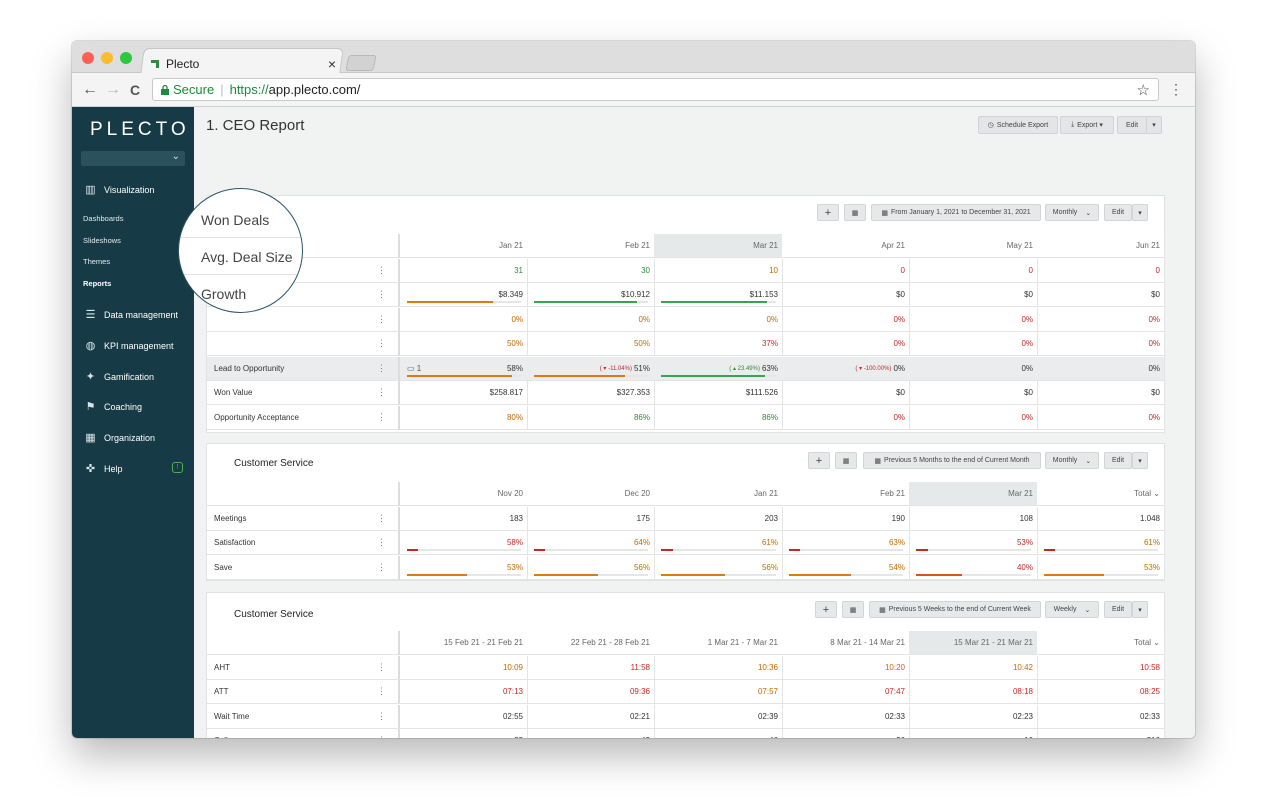 Image resolution: width=1280 pixels, height=797 pixels. Describe the element at coordinates (464, 417) in the screenshot. I see `table-cell: 80%` at that location.